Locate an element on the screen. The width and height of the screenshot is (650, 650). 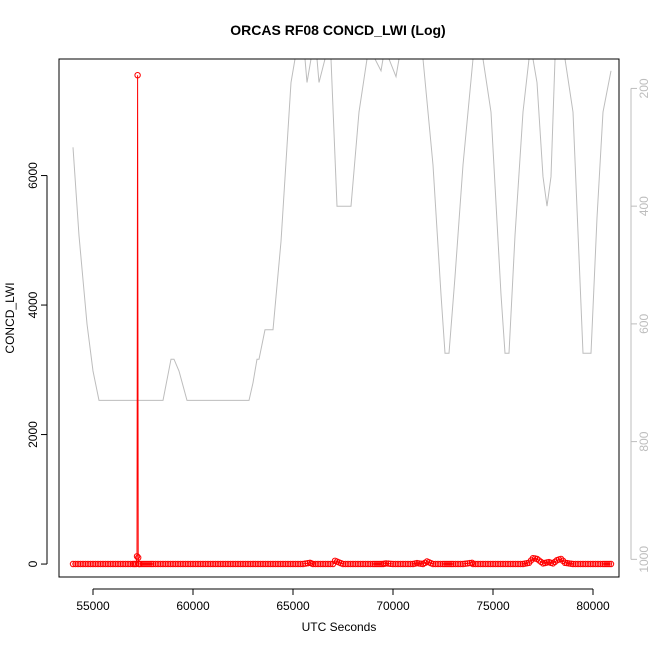
x-tick-label: 70000 is located at coordinates (393, 606).